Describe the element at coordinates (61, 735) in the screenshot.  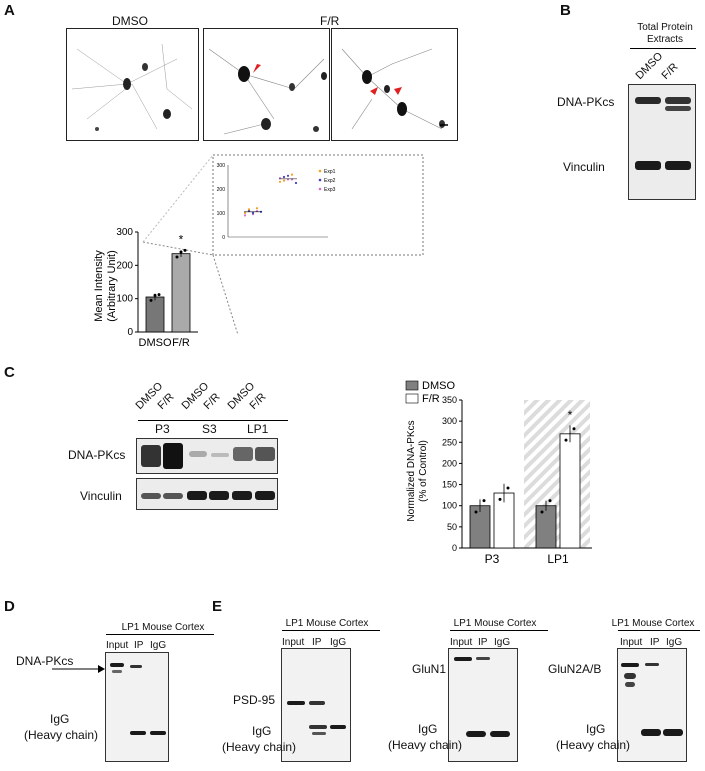
I see `panel-d-igg-2: (Heavy chain)` at that location.